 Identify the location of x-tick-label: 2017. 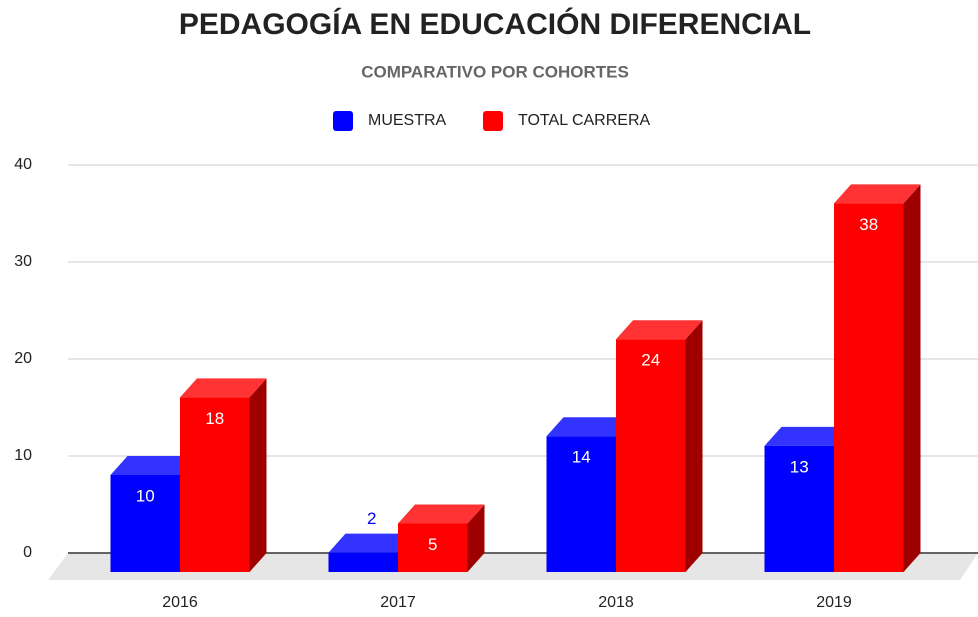
(398, 602).